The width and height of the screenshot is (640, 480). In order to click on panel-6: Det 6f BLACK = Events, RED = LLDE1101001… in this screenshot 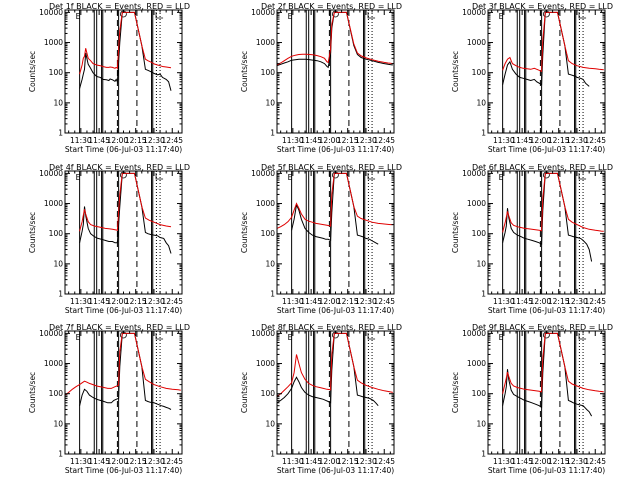, I will do `click(532, 239)`.